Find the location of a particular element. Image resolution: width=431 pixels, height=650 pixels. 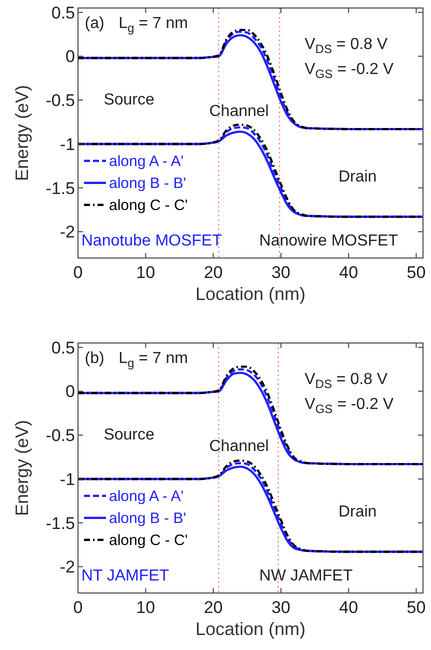

annotation: NT JAMFET is located at coordinates (125, 576).